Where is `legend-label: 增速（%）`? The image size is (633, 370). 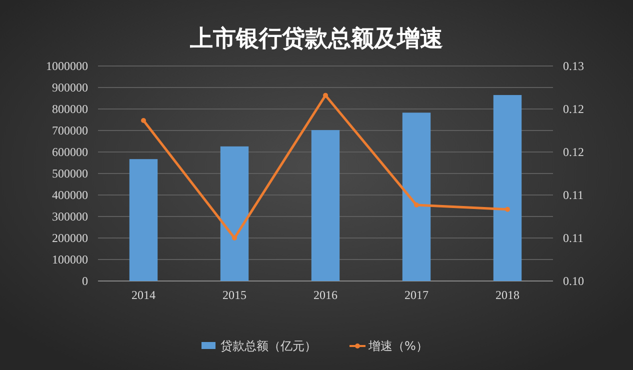
legend-label: 增速（%） is located at coordinates (398, 346).